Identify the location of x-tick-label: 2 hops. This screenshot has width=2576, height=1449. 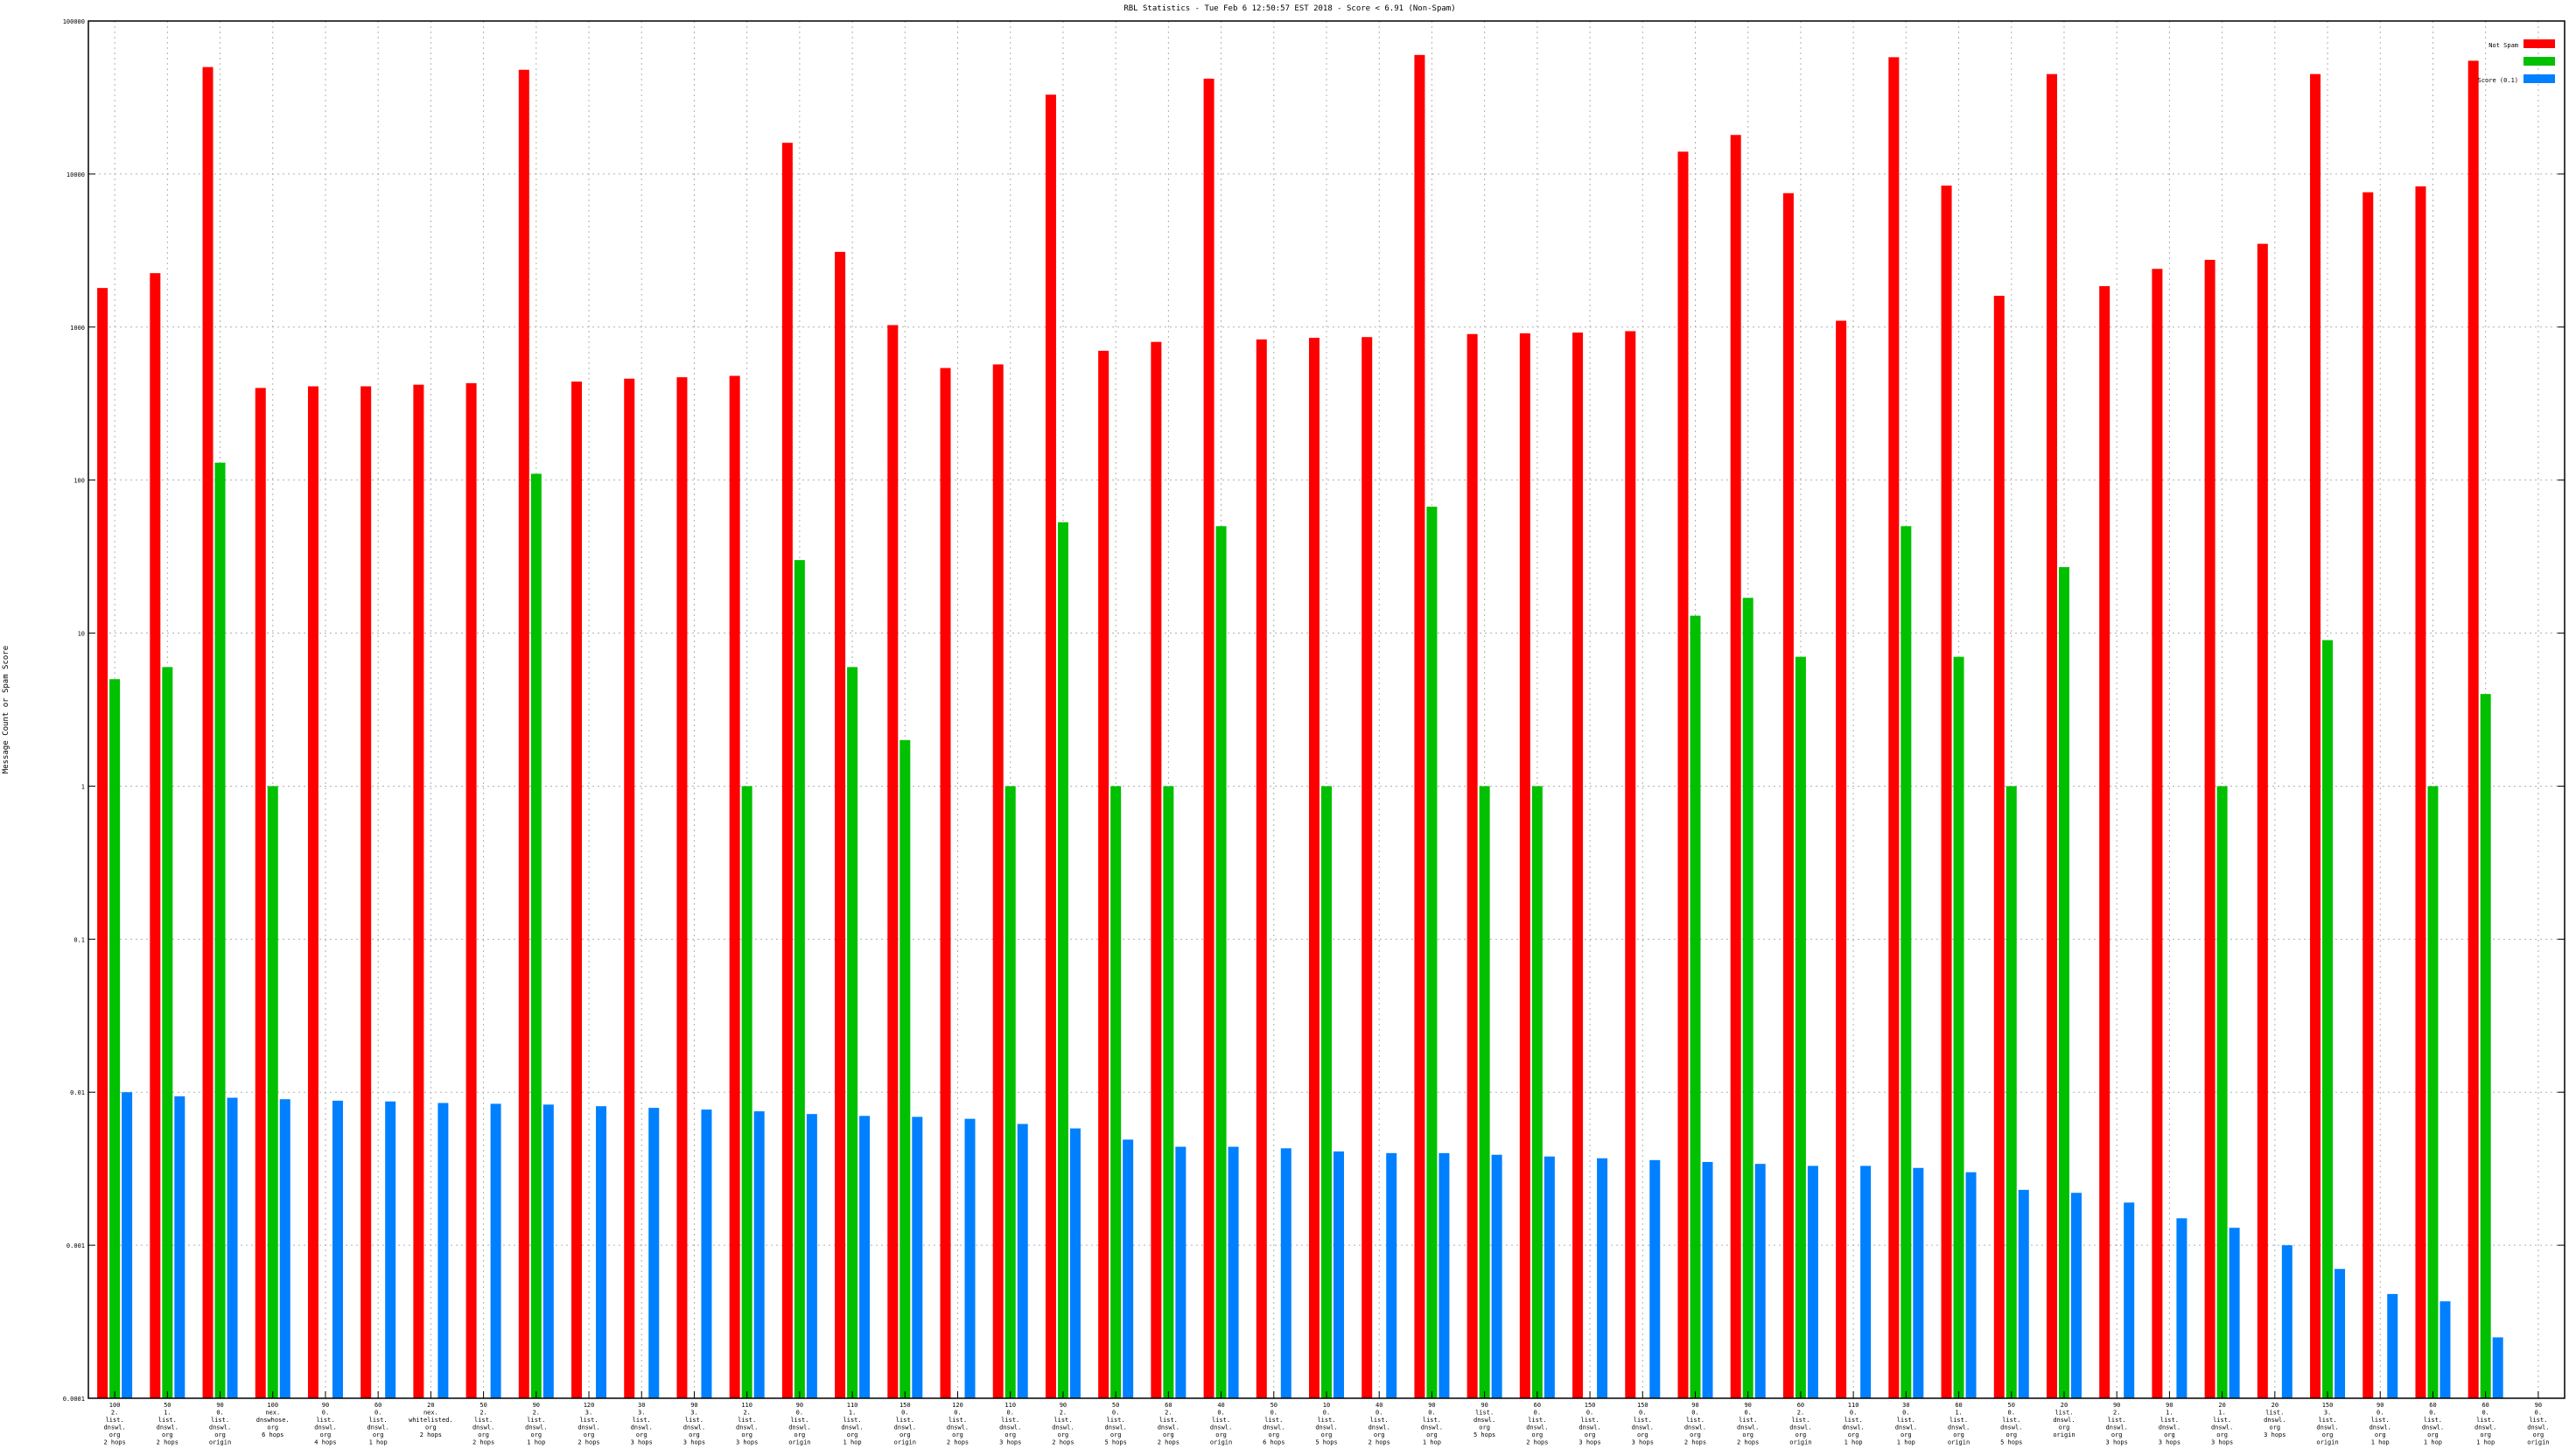
(483, 1442).